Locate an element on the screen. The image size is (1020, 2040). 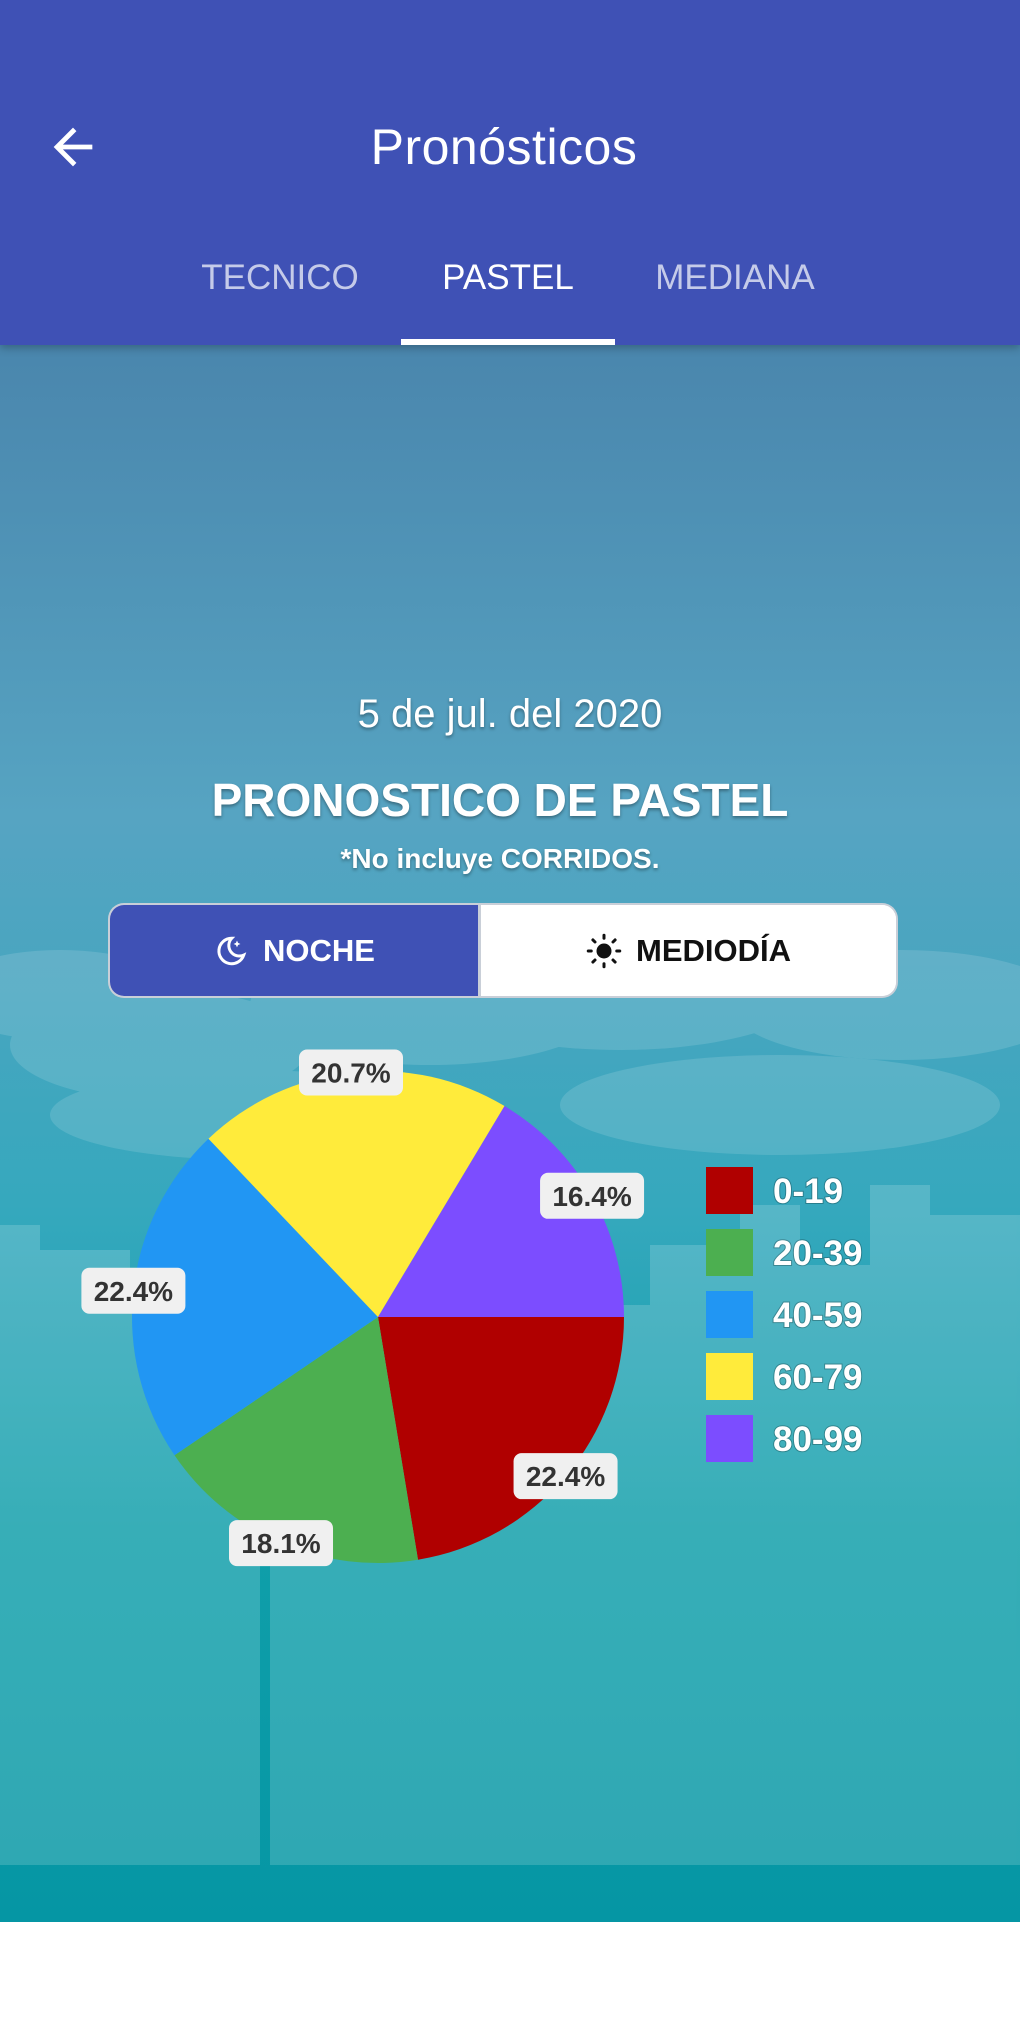
legend-label-20-39: 20-39 is located at coordinates (818, 1253).